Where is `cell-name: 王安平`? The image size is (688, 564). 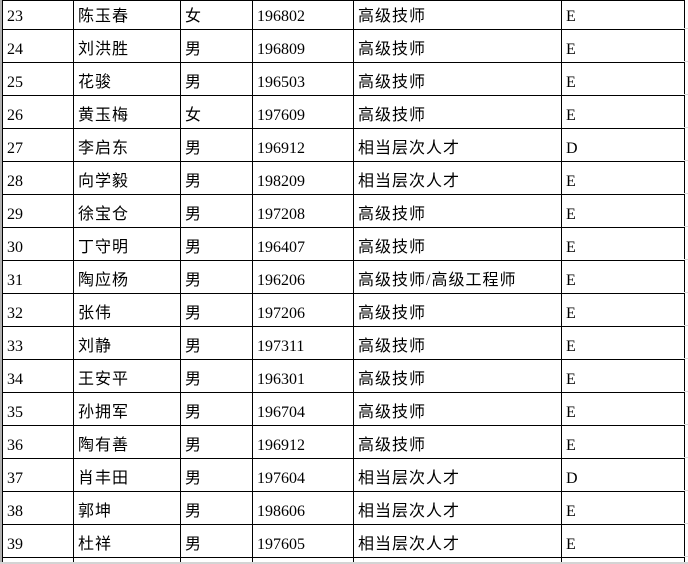 cell-name: 王安平 is located at coordinates (127, 376).